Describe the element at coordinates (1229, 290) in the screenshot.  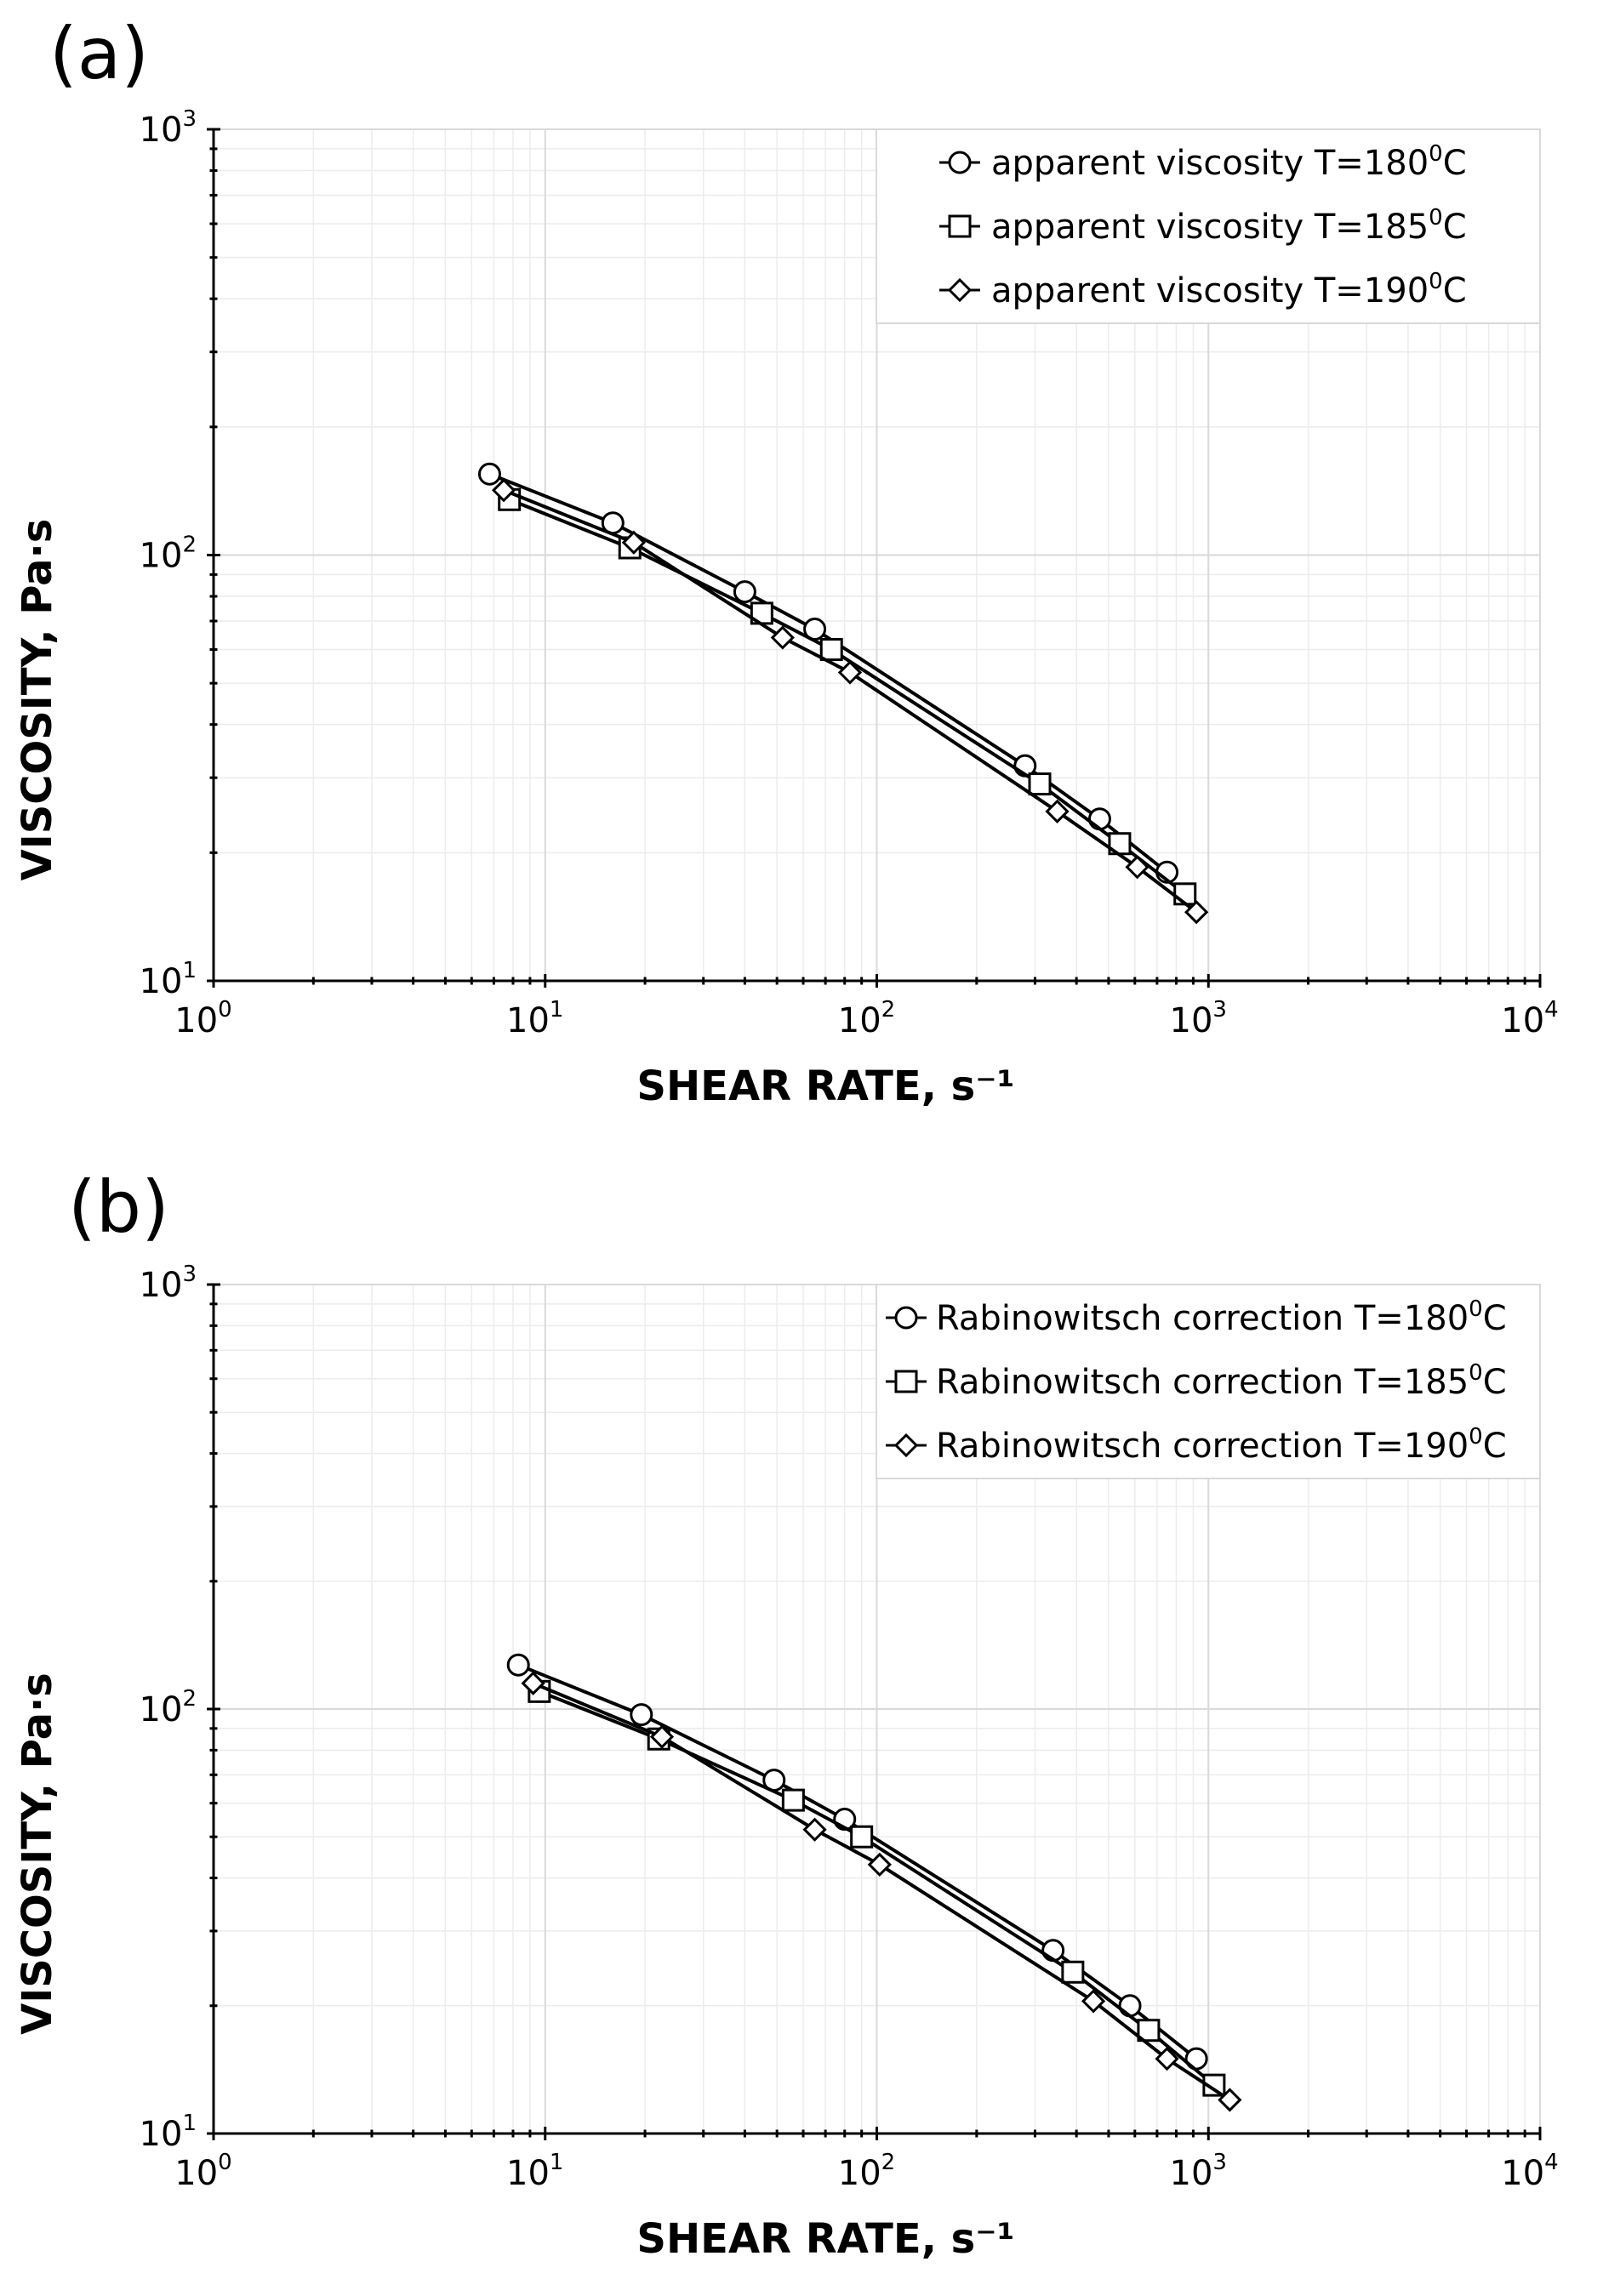
I see `legend-entry: apparent viscosity T=1900C` at that location.